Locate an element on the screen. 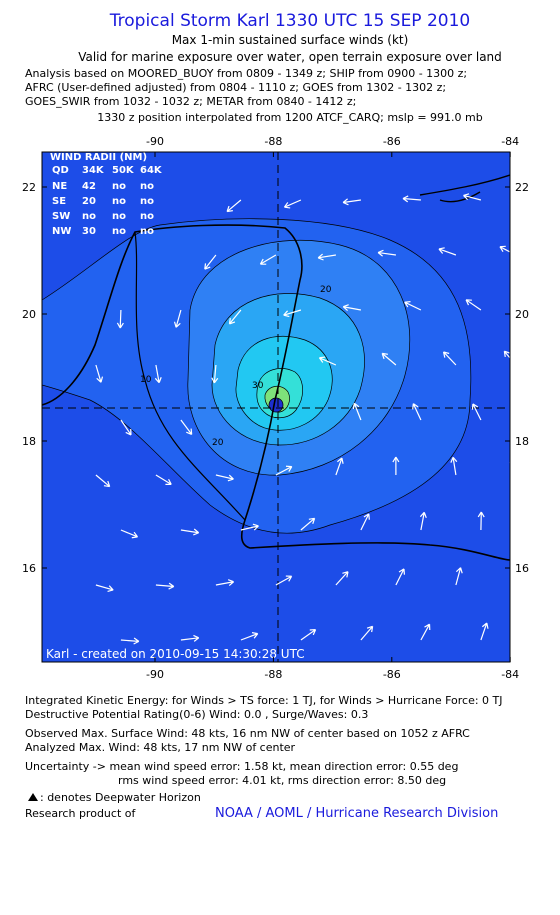  contour-label: 10 is located at coordinates (146, 380).